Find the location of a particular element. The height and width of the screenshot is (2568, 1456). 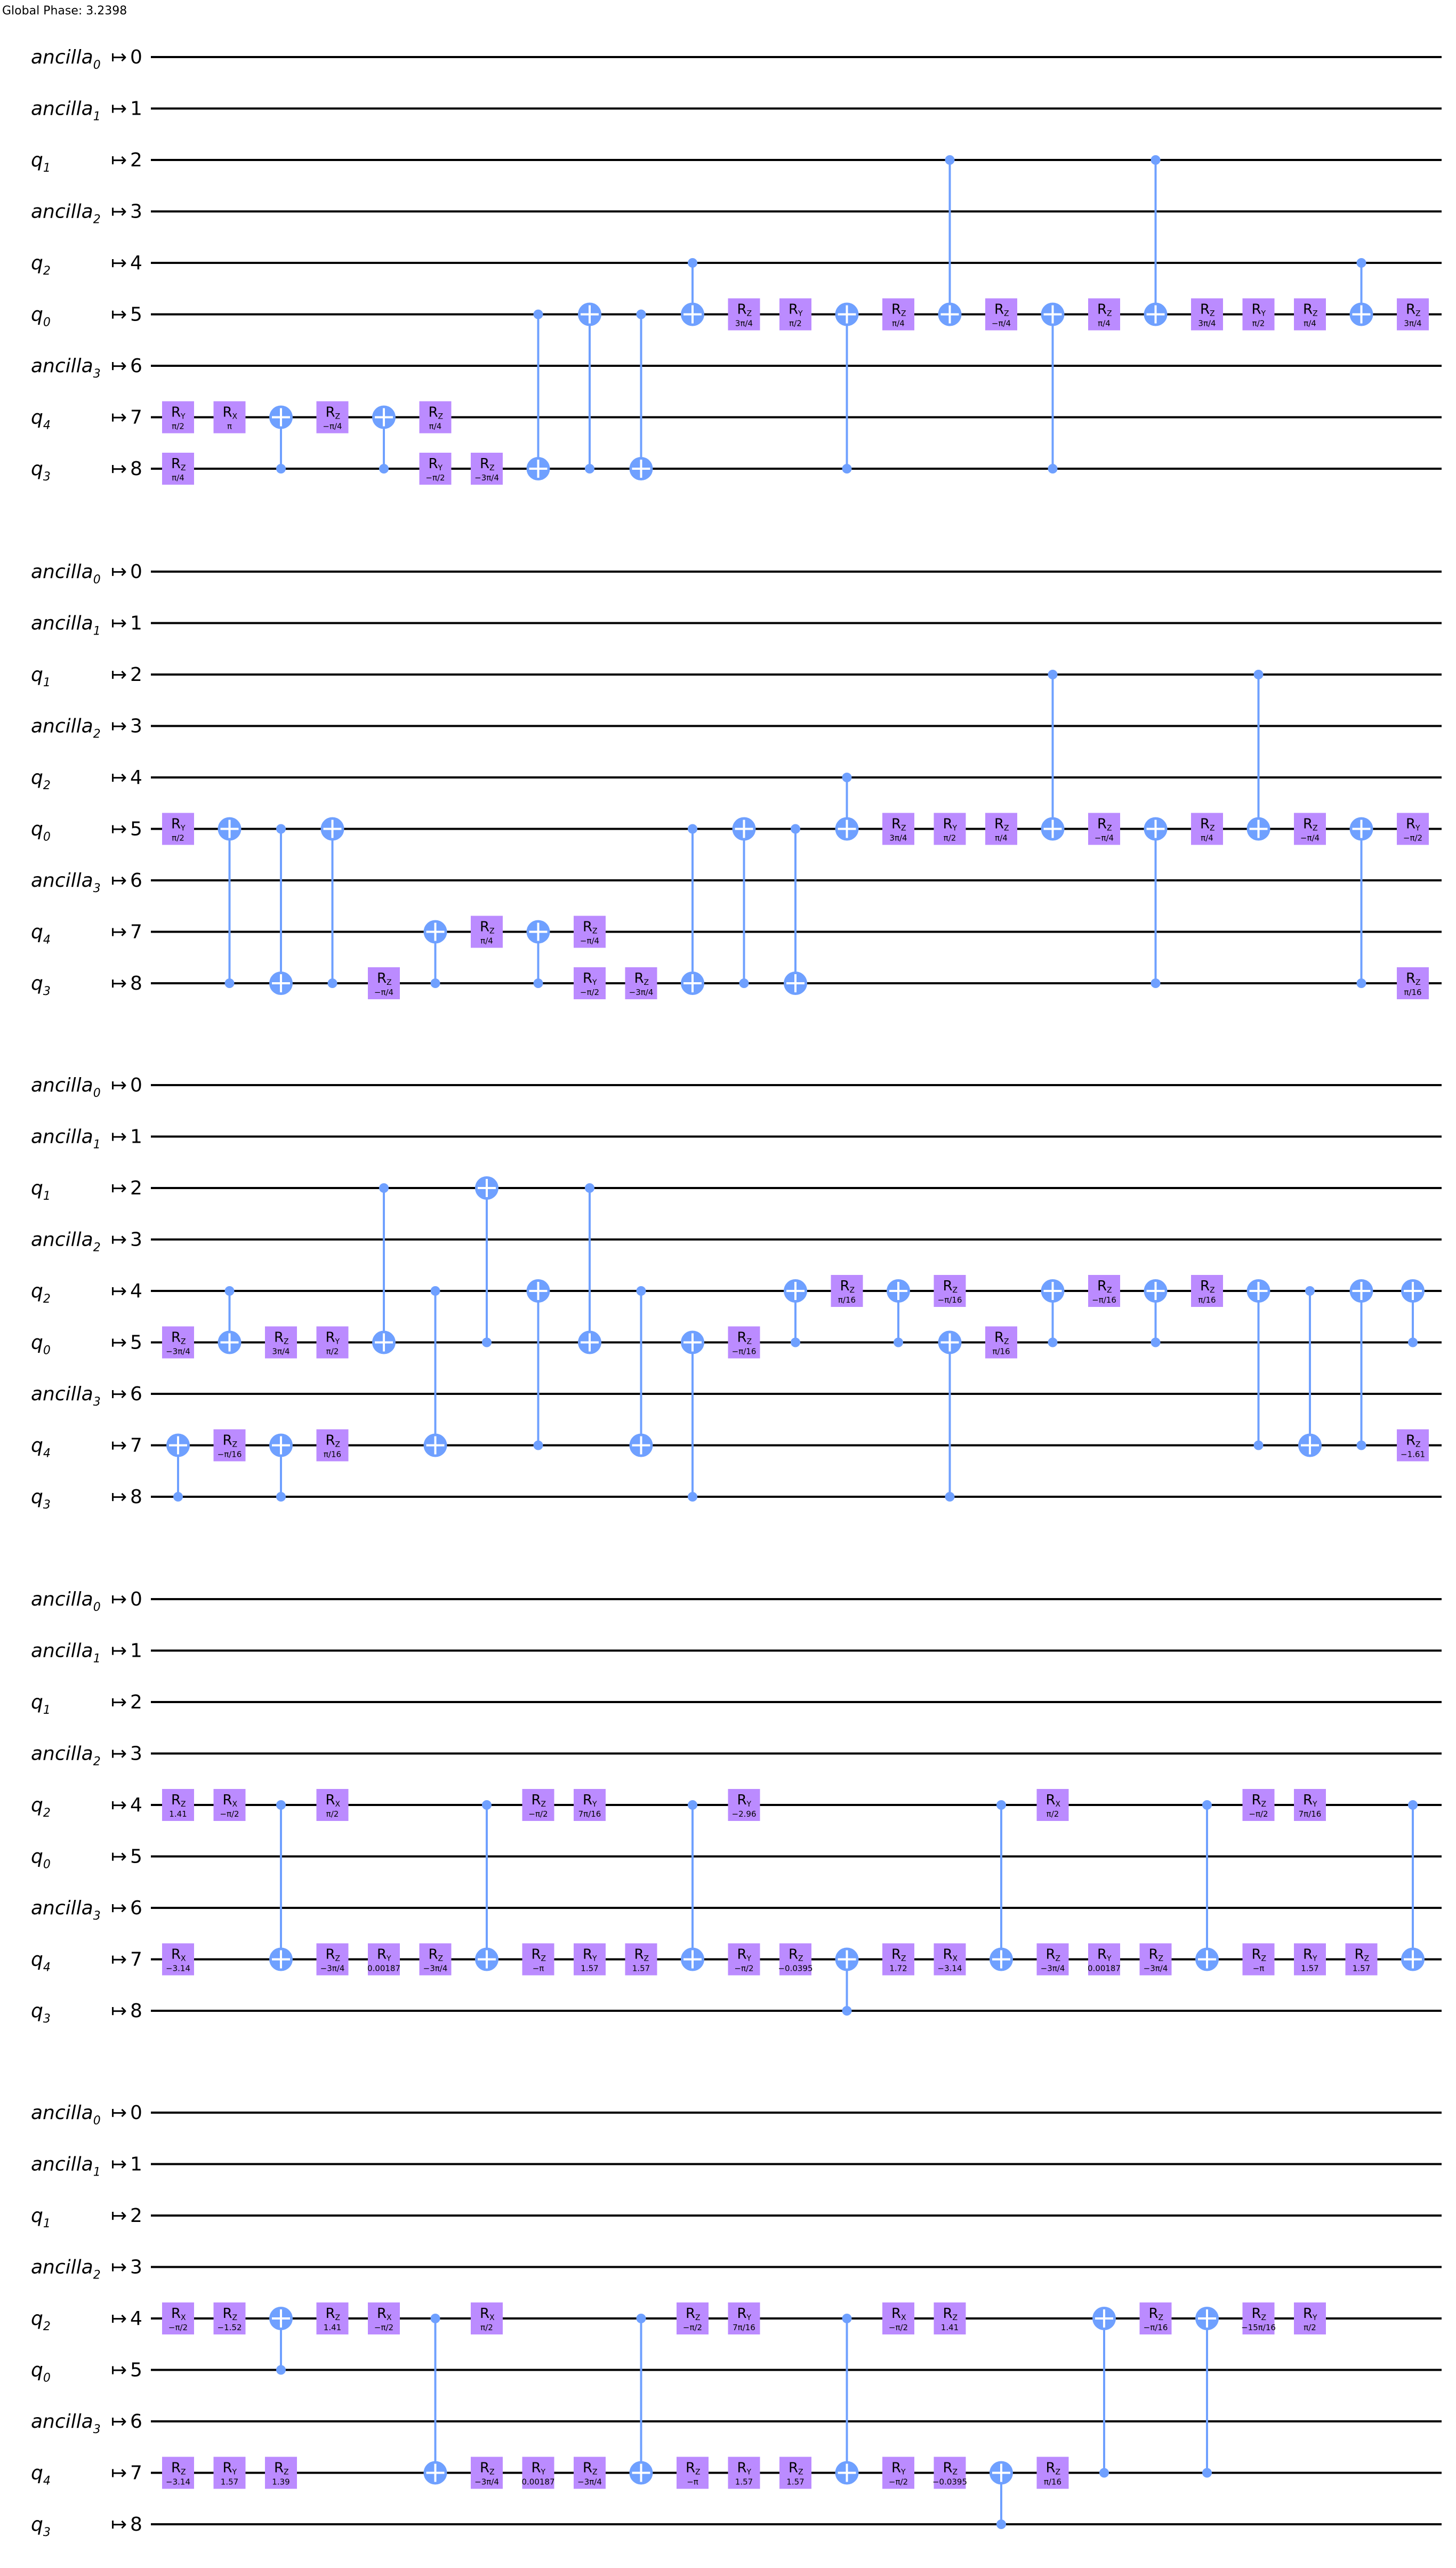

qubit-index: 5 is located at coordinates (136, 1857).